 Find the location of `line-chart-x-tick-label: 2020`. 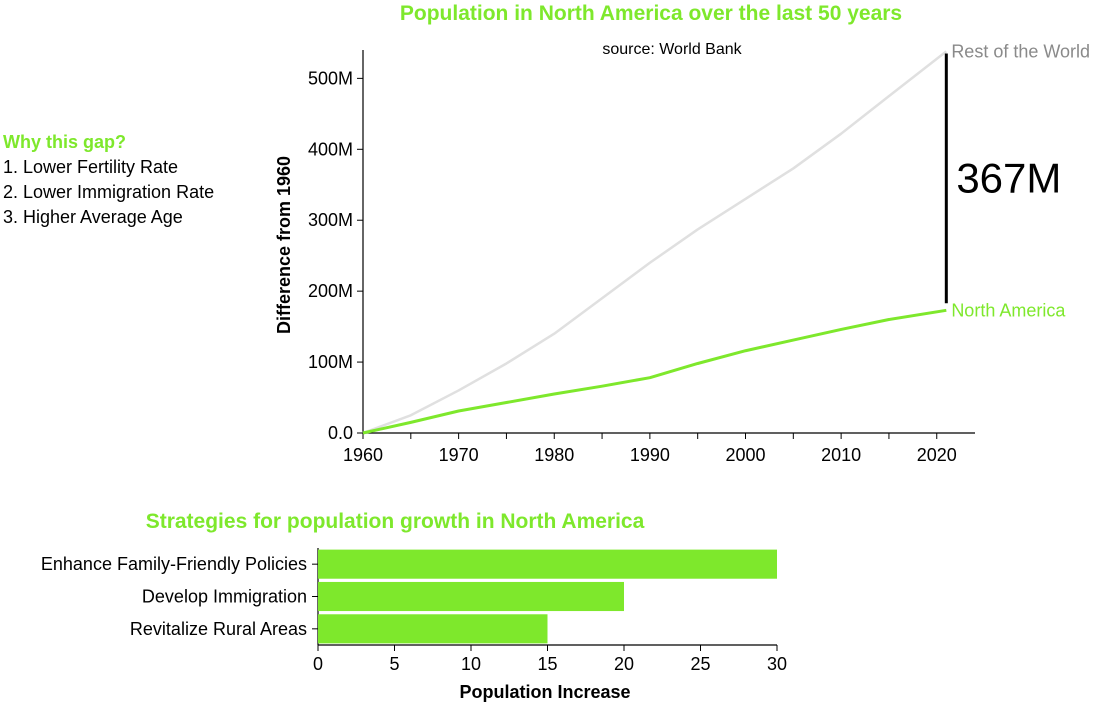

line-chart-x-tick-label: 2020 is located at coordinates (937, 455).